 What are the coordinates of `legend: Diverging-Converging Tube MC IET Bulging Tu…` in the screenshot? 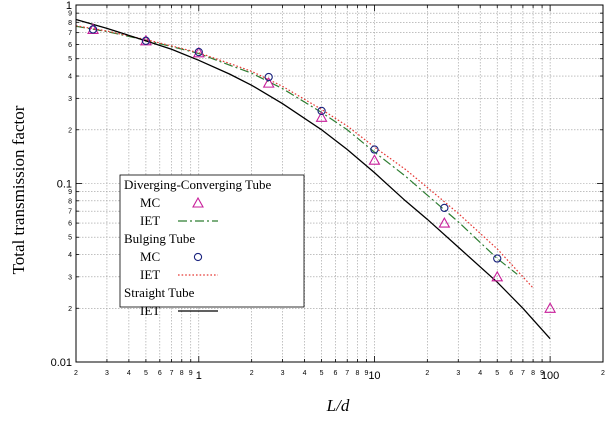 It's located at (212, 246).